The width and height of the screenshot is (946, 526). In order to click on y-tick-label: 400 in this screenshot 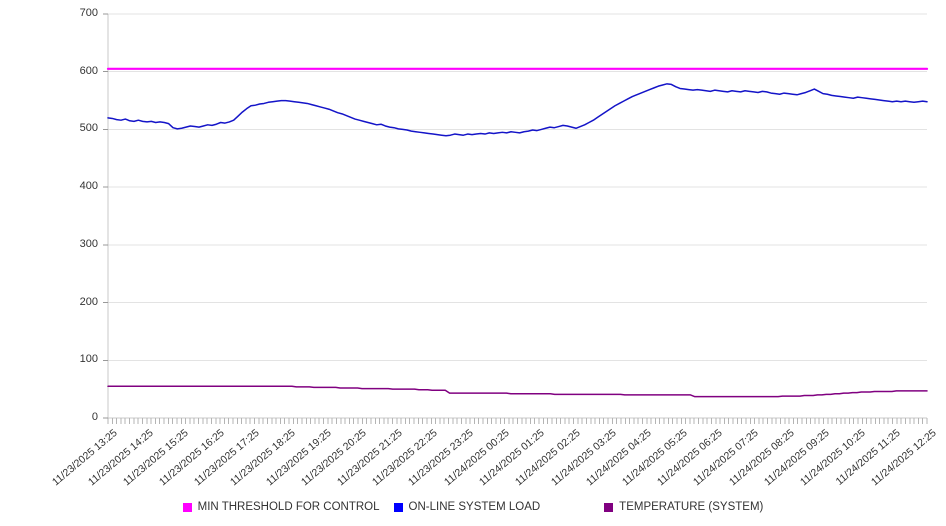, I will do `click(88, 186)`.